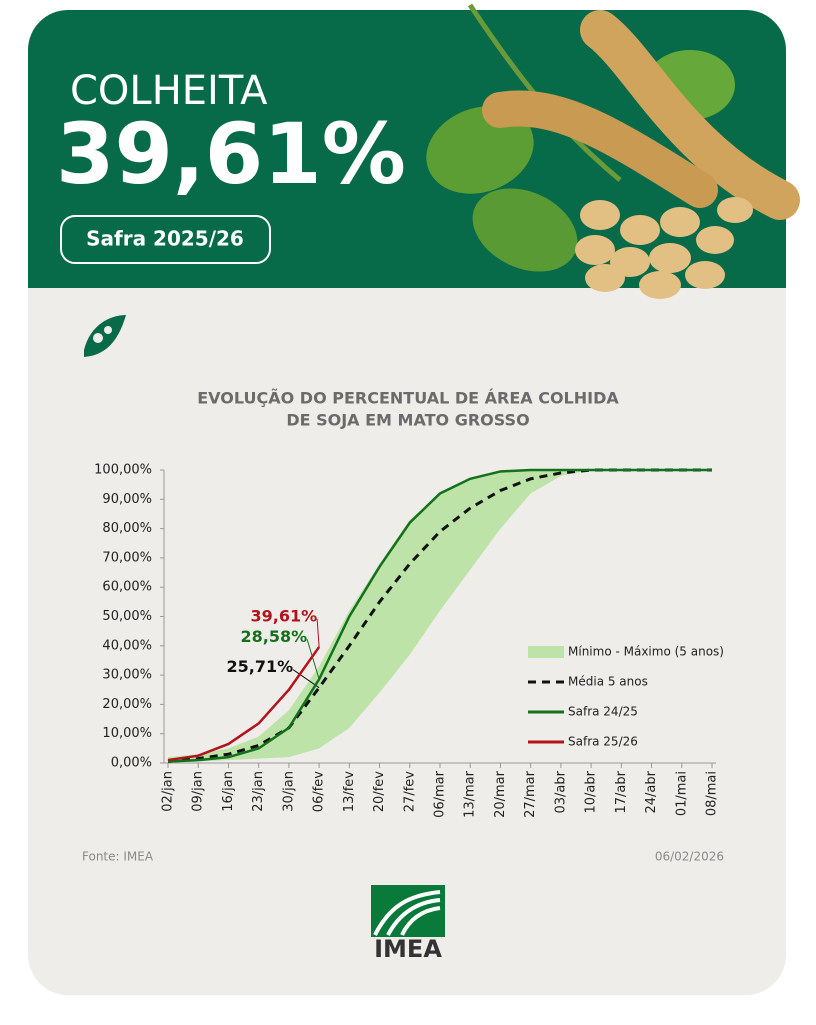 This screenshot has height=1025, width=816. Describe the element at coordinates (258, 791) in the screenshot. I see `x-tick-label: 23/jan` at that location.